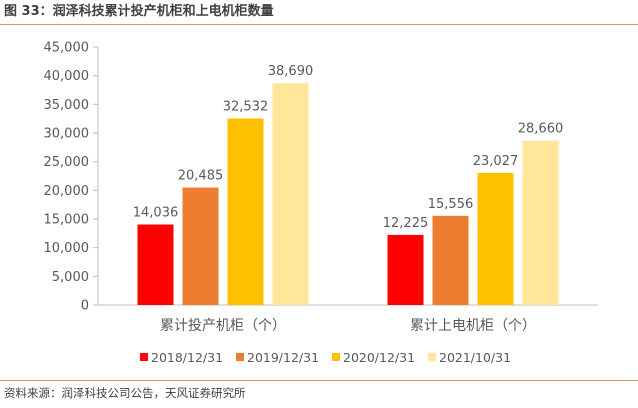  What do you see at coordinates (283, 357) in the screenshot?
I see `legend-label: 2019/12/31` at bounding box center [283, 357].